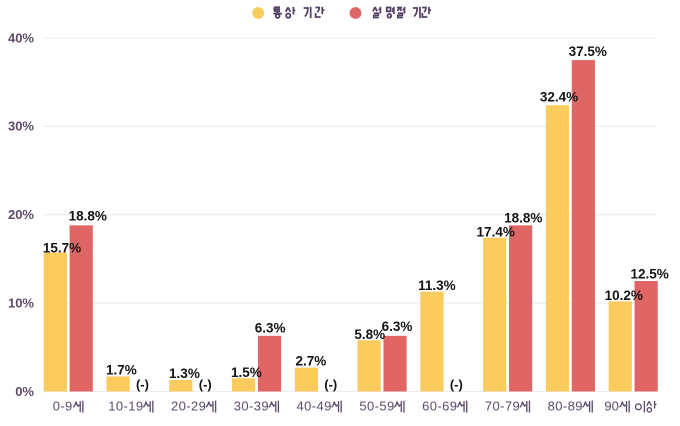 The width and height of the screenshot is (680, 426). I want to click on svg-text: 0%, so click(24, 391).